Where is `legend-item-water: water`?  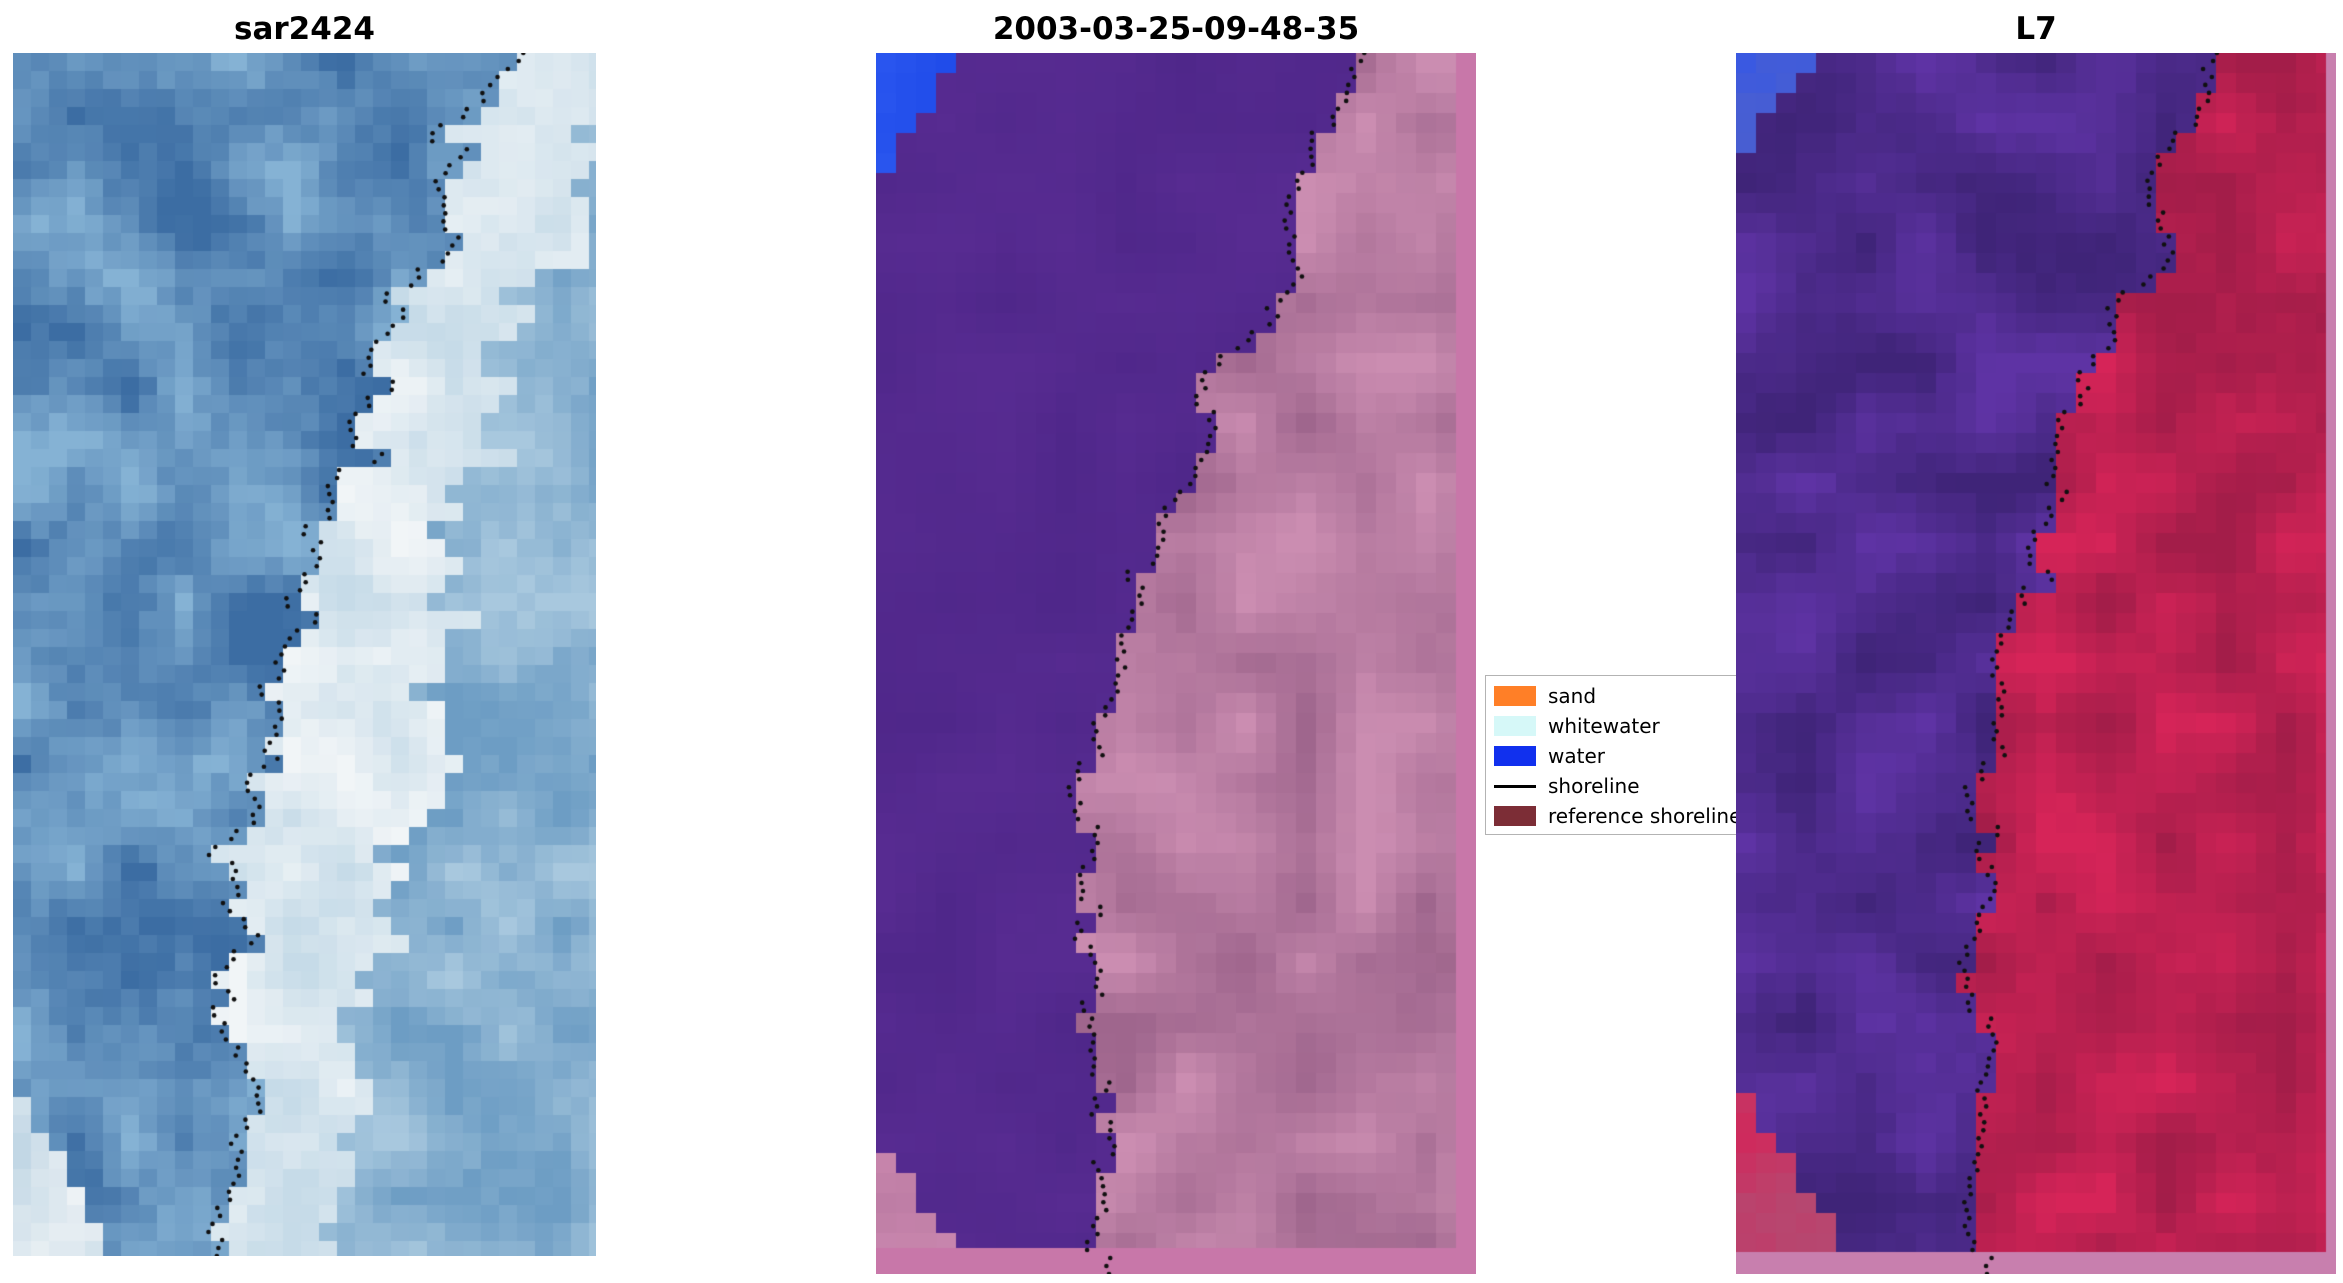 legend-item-water: water is located at coordinates (1615, 756).